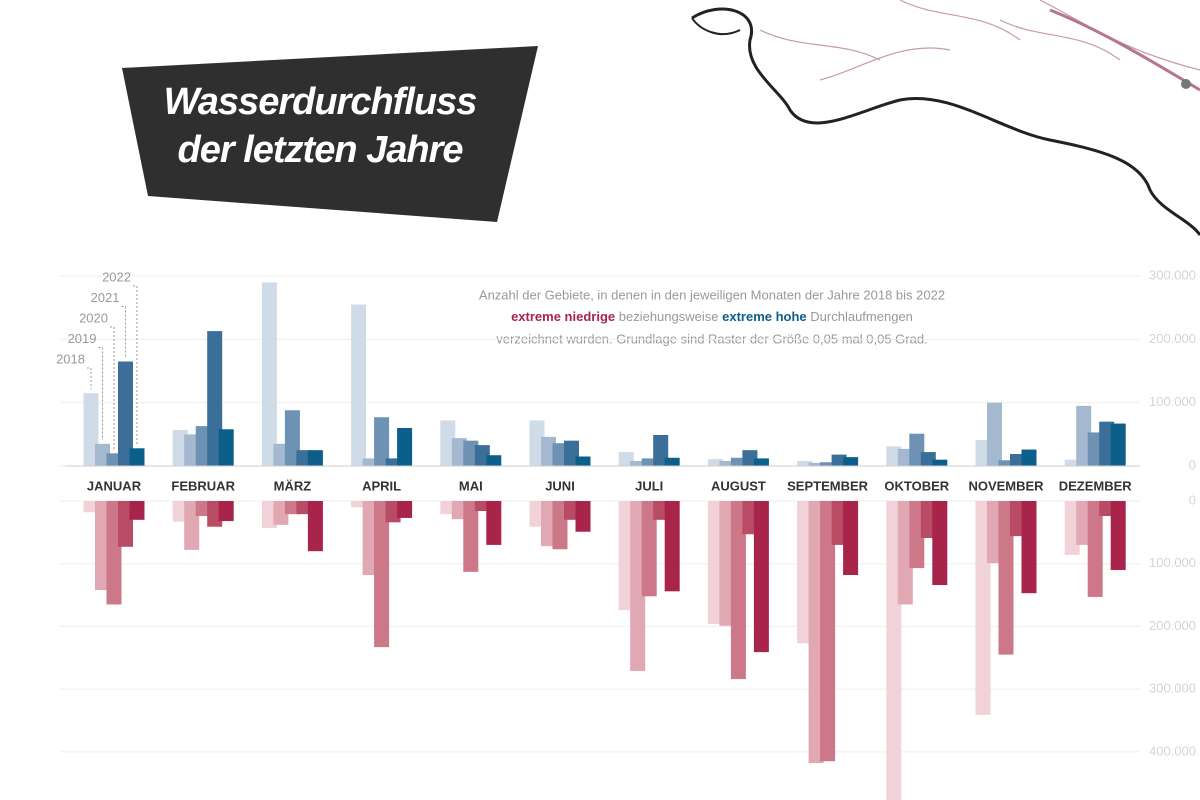 Image resolution: width=1200 pixels, height=800 pixels. I want to click on y-tick-label: 400.000, so click(1172, 750).